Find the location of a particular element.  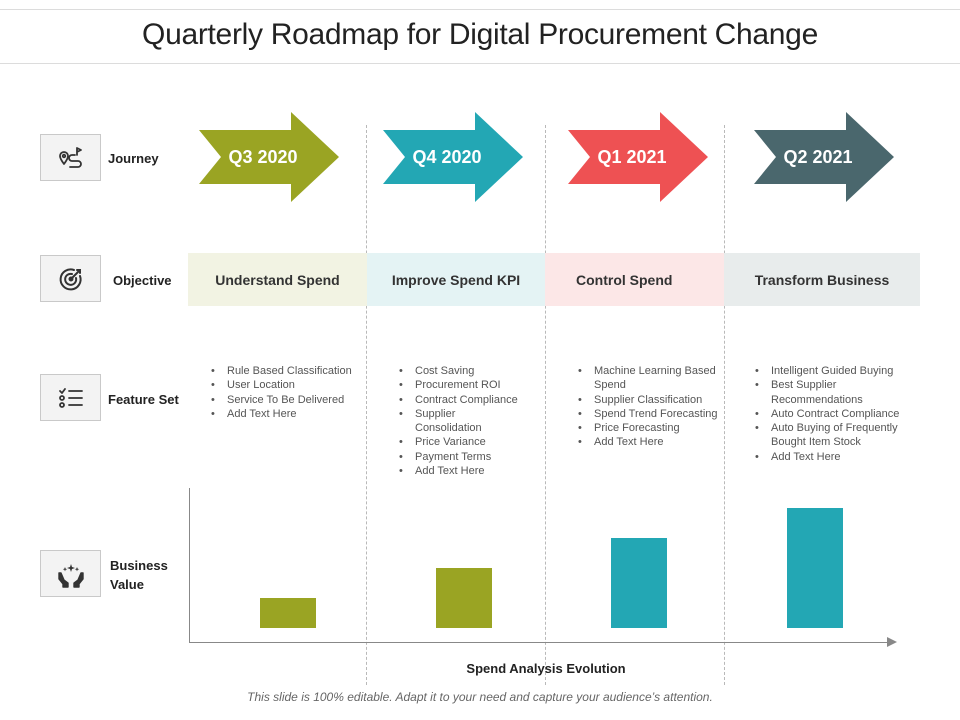

feature-item: Auto Contract Compliance is located at coordinates (829, 414).